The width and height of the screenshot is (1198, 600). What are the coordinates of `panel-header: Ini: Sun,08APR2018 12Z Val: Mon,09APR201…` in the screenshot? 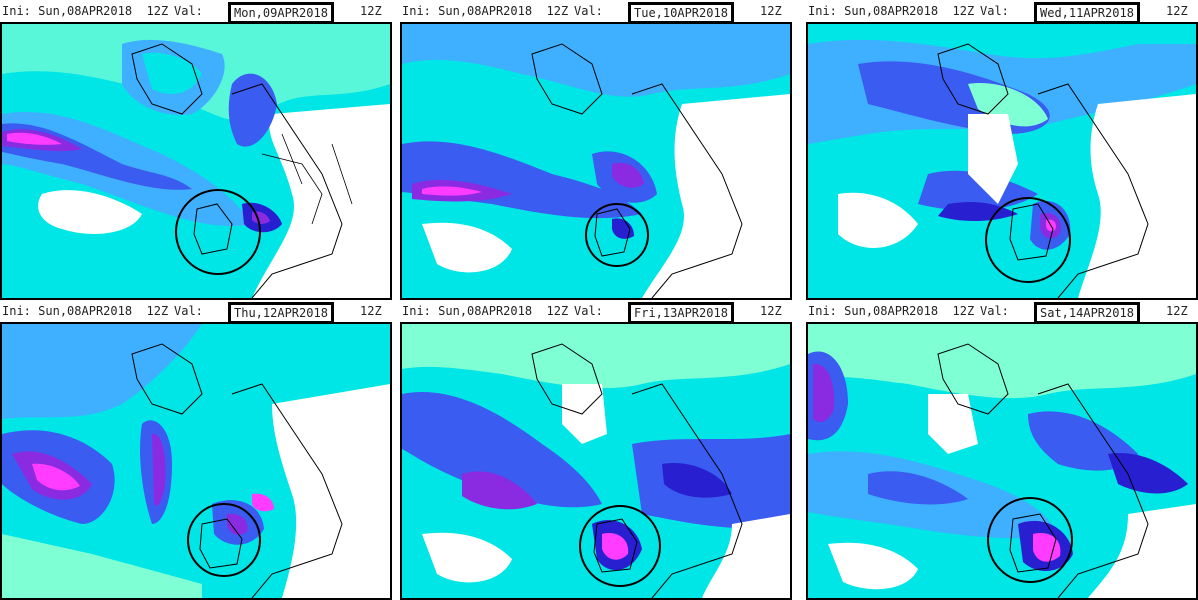 It's located at (196, 12).